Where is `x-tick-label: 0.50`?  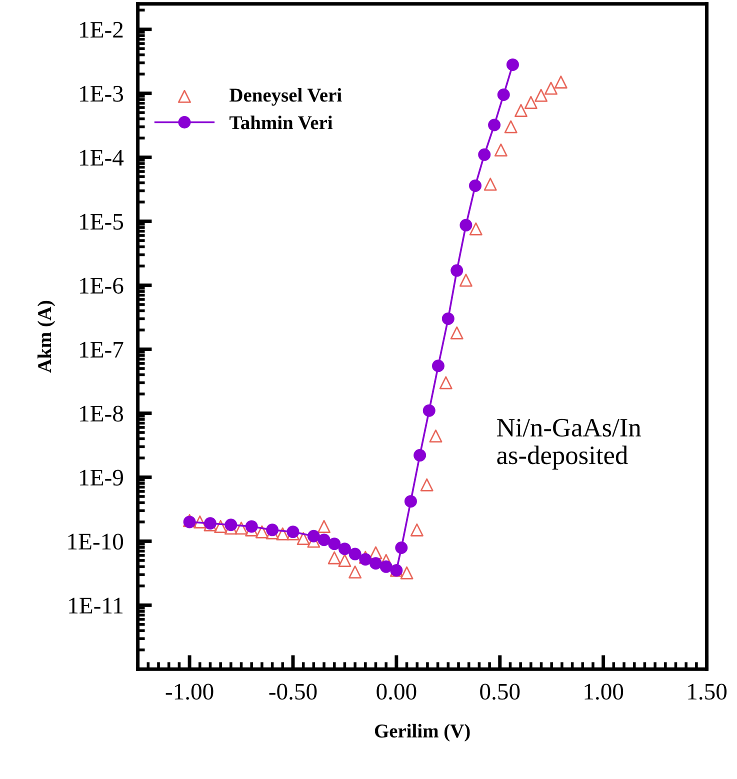
x-tick-label: 0.50 is located at coordinates (500, 692).